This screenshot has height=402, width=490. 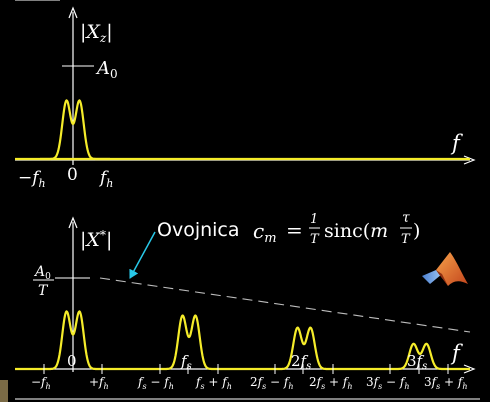 What do you see at coordinates (72, 175) in the screenshot?
I see `top-tick-zero: 0` at bounding box center [72, 175].